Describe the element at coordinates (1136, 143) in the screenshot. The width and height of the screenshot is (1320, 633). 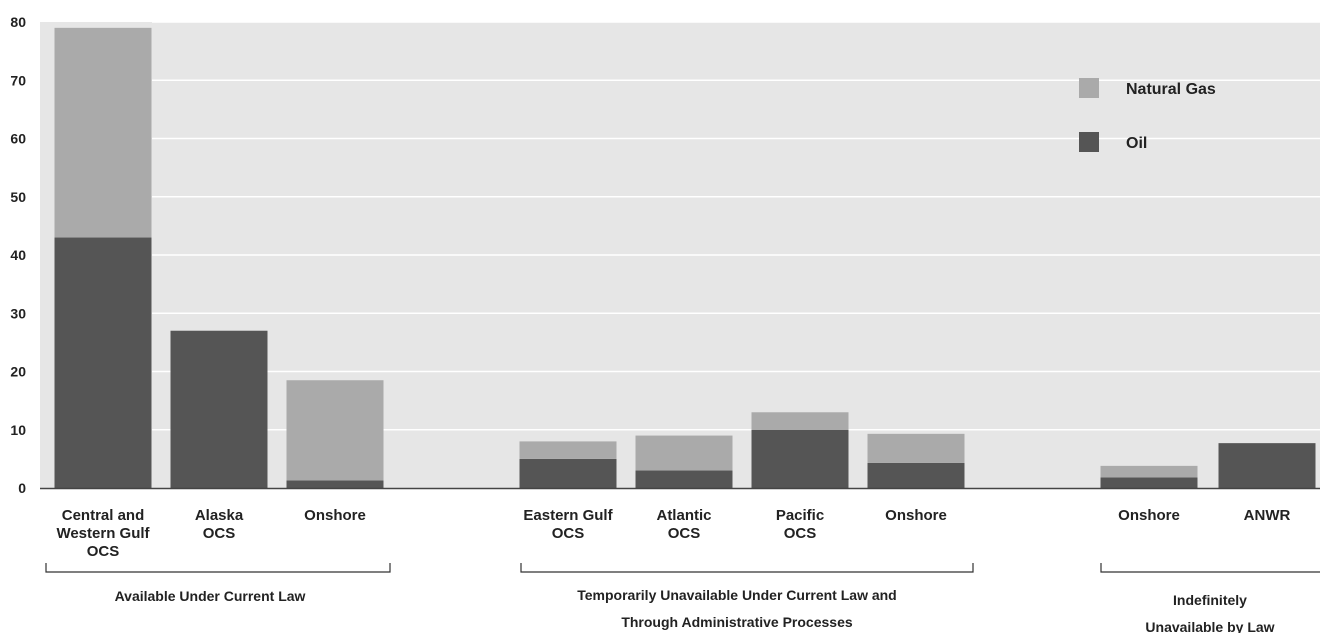
I see `legend-label: Oil` at that location.